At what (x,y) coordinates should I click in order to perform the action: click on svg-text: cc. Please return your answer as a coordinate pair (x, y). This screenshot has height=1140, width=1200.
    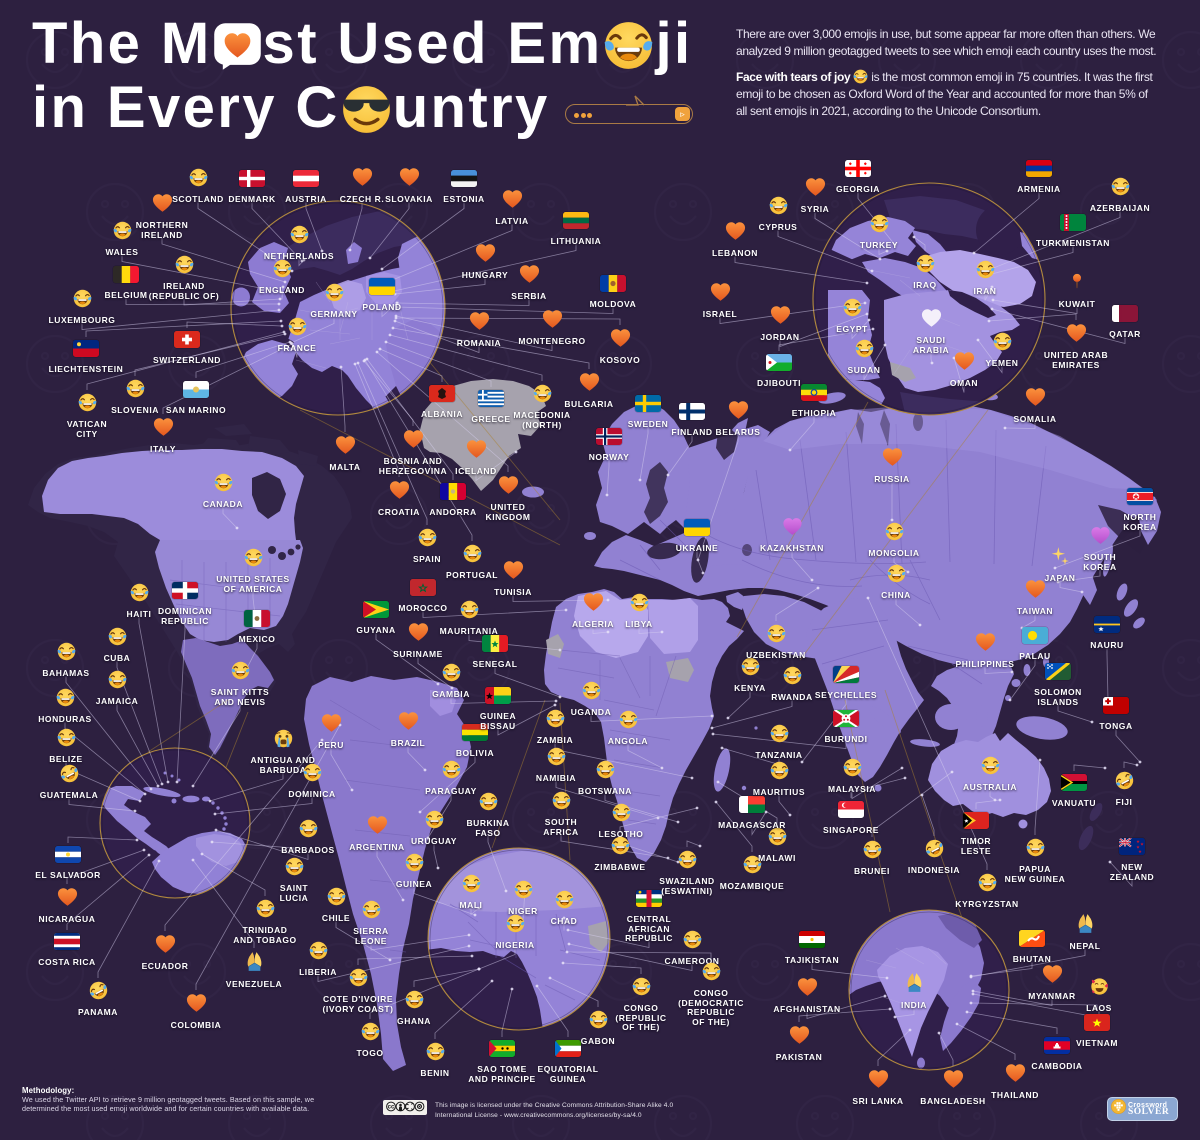
    Looking at the image, I should click on (391, 1108).